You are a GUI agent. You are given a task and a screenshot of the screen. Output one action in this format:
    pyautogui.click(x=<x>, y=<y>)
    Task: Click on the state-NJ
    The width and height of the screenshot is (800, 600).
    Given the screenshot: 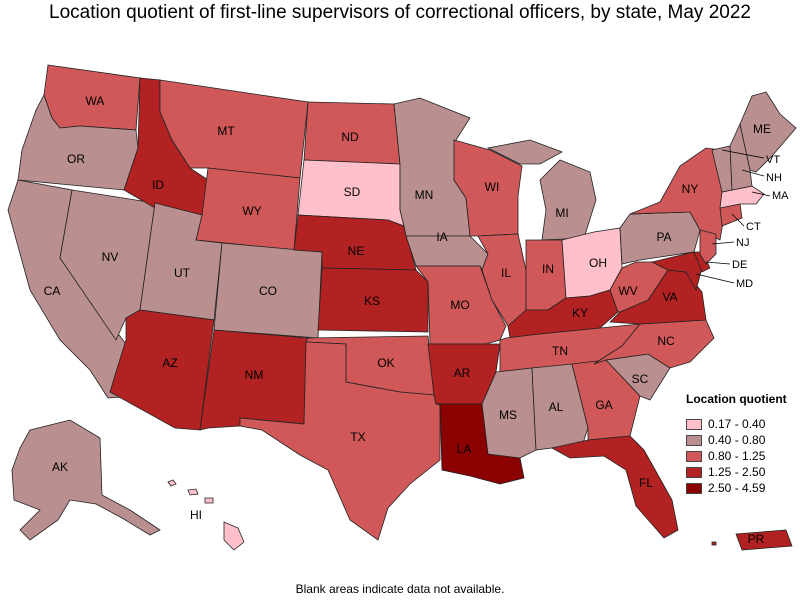 What is the action you would take?
    pyautogui.click(x=708, y=247)
    